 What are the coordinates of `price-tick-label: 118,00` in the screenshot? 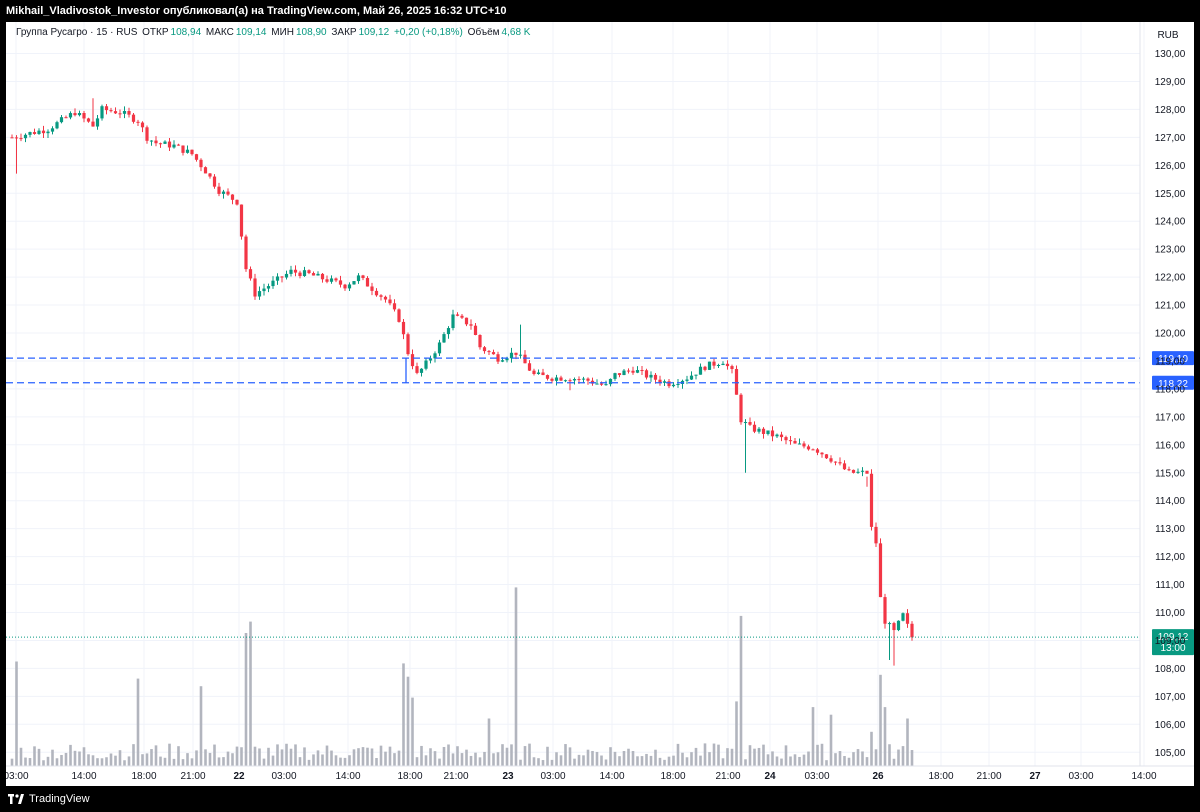 It's located at (1170, 389).